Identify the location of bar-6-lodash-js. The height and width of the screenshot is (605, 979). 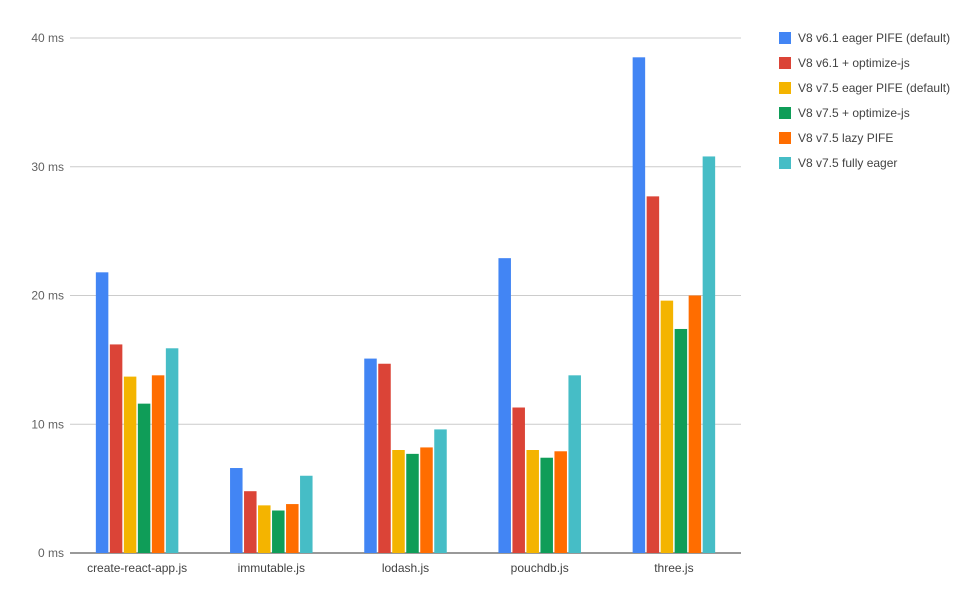
(440, 491).